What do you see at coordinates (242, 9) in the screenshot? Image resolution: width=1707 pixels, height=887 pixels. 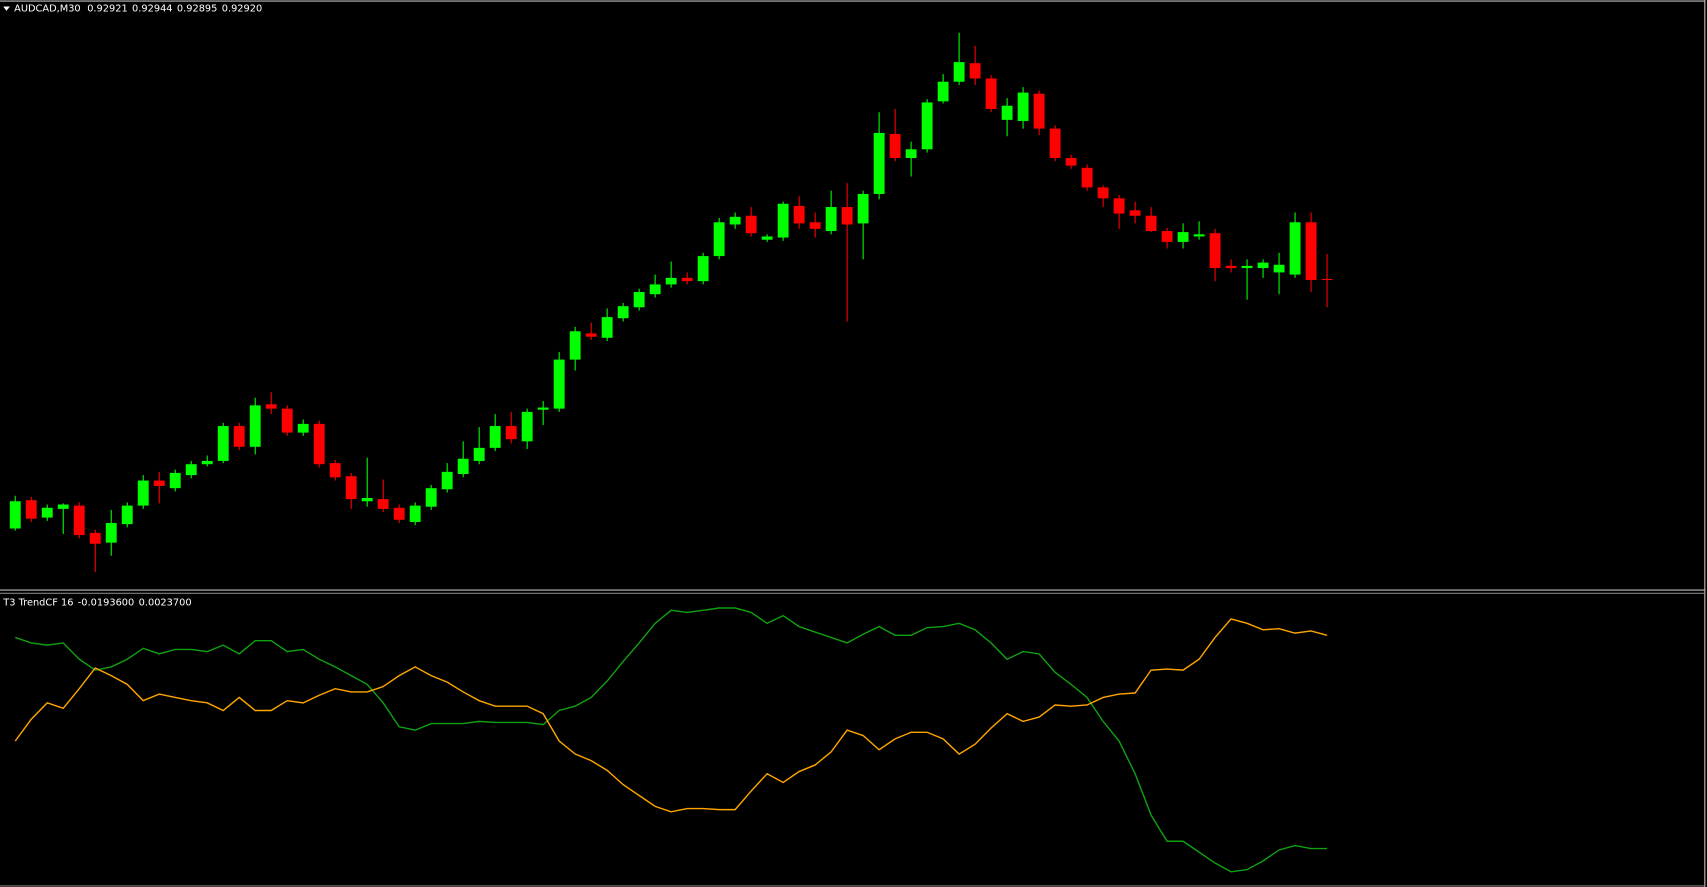 I see `header-close: 0.92920` at bounding box center [242, 9].